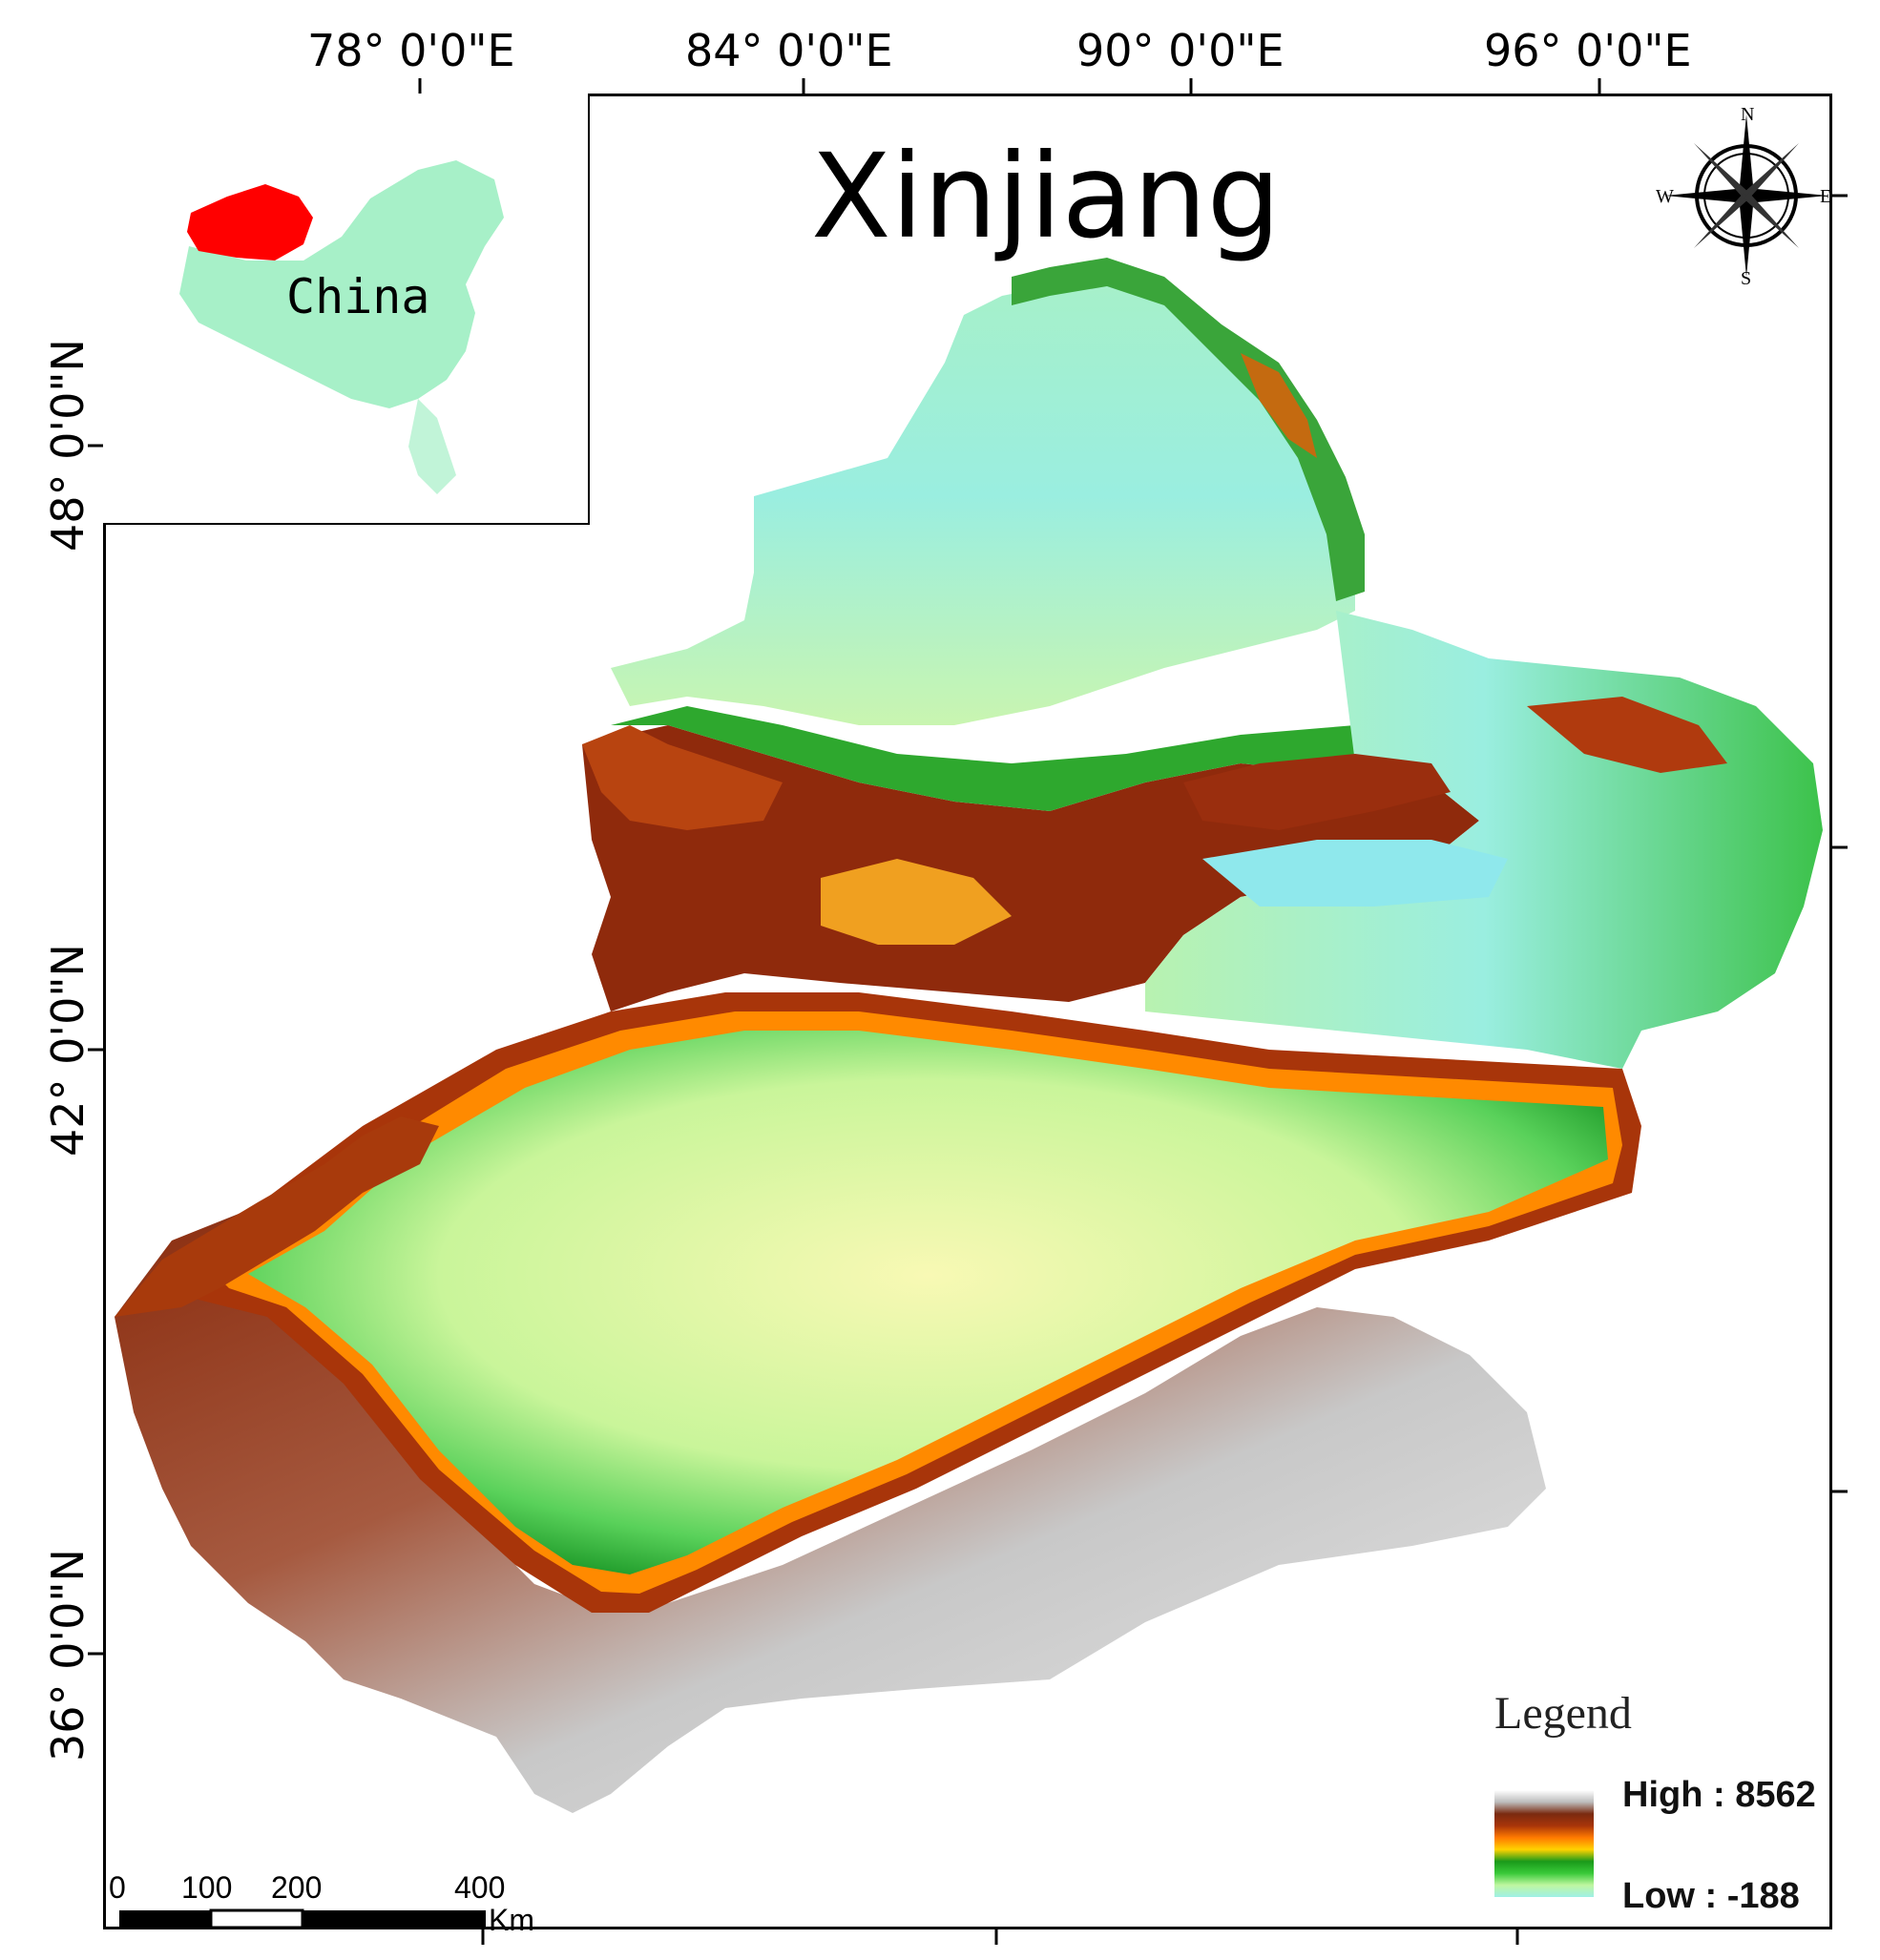 The image size is (1880, 1960). Describe the element at coordinates (682, 777) in the screenshot. I see `west-tianshan` at that location.